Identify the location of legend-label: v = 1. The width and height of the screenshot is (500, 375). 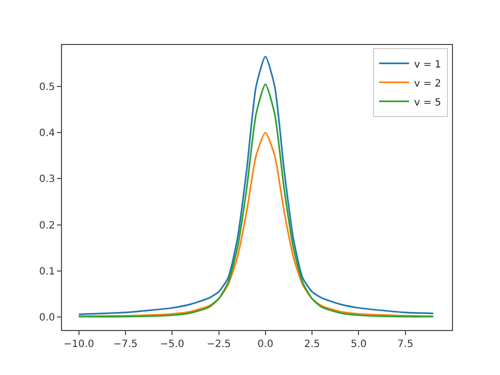
(428, 64).